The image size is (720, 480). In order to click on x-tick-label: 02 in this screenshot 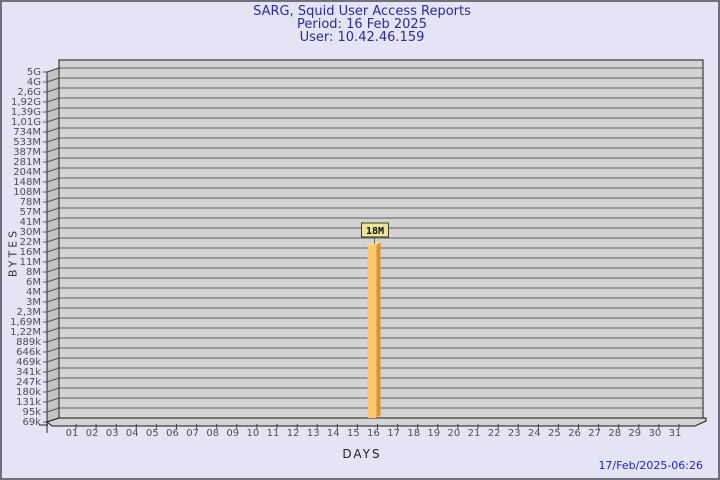, I will do `click(92, 433)`.